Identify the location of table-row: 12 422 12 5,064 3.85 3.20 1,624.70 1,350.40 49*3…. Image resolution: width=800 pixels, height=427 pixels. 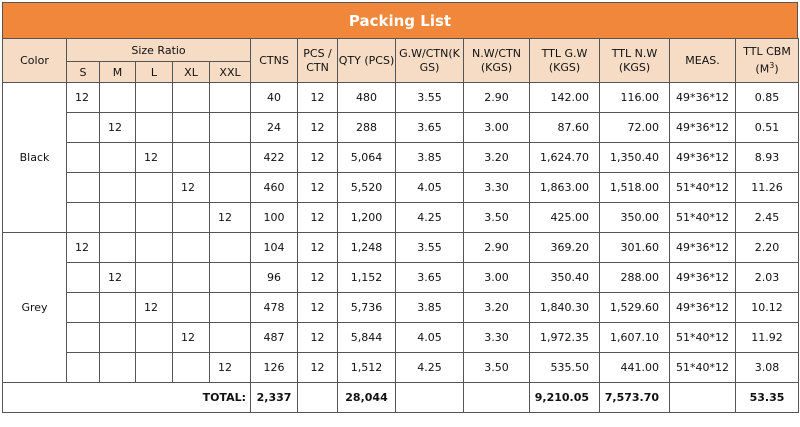
(401, 157).